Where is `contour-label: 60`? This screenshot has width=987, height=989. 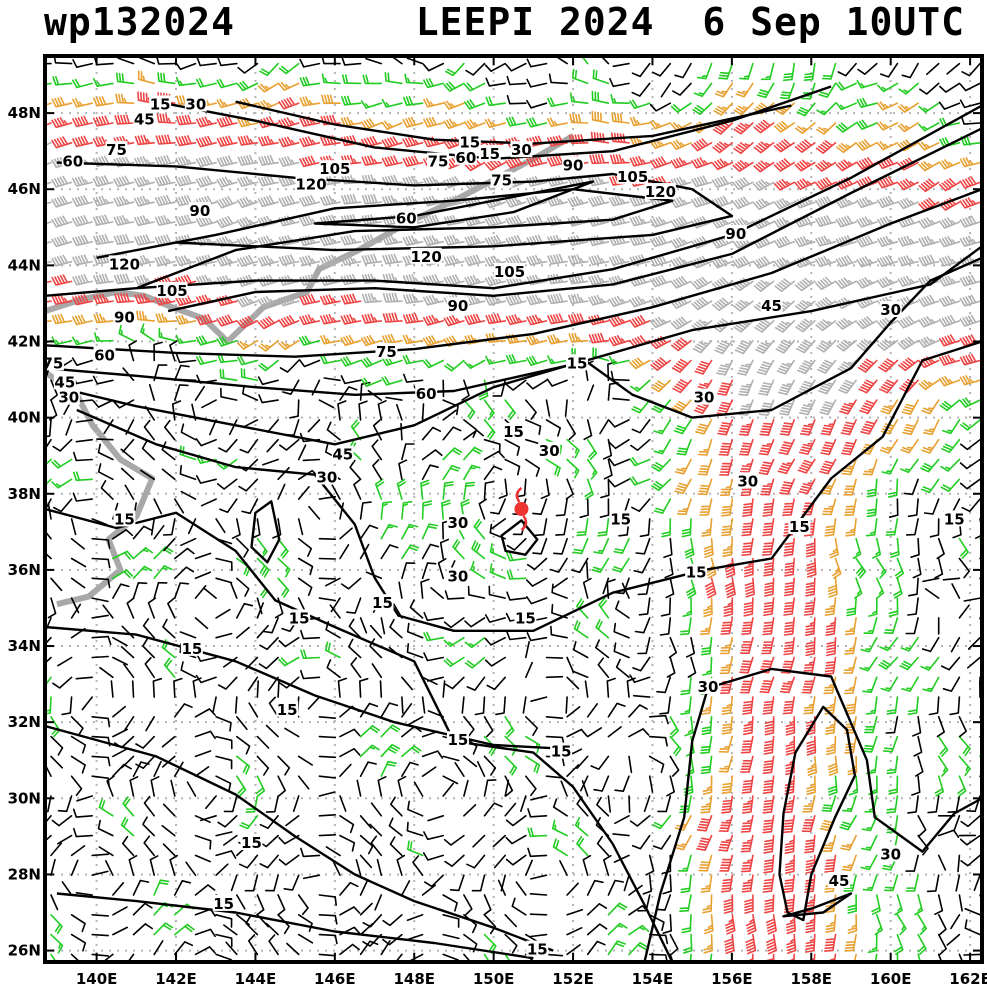
contour-label: 60 is located at coordinates (465, 158).